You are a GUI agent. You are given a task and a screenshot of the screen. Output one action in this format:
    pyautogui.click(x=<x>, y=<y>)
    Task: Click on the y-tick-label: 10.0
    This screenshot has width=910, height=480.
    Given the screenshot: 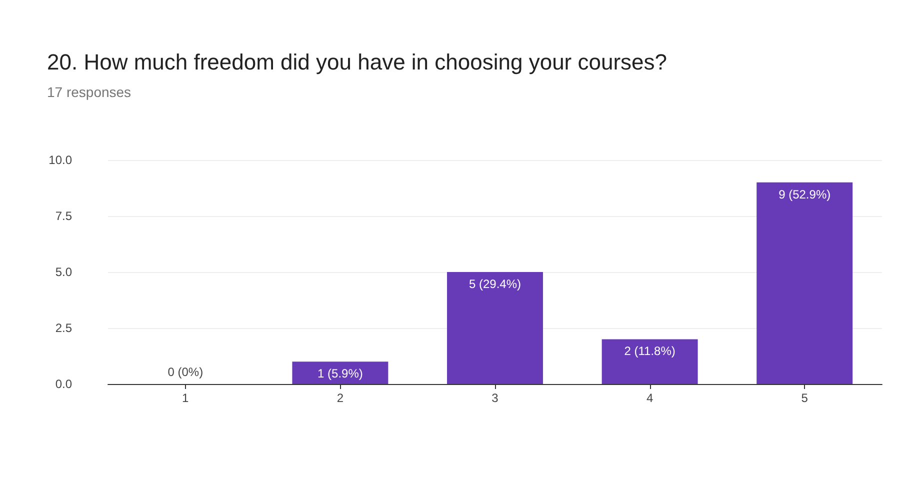 What is the action you would take?
    pyautogui.click(x=60, y=160)
    